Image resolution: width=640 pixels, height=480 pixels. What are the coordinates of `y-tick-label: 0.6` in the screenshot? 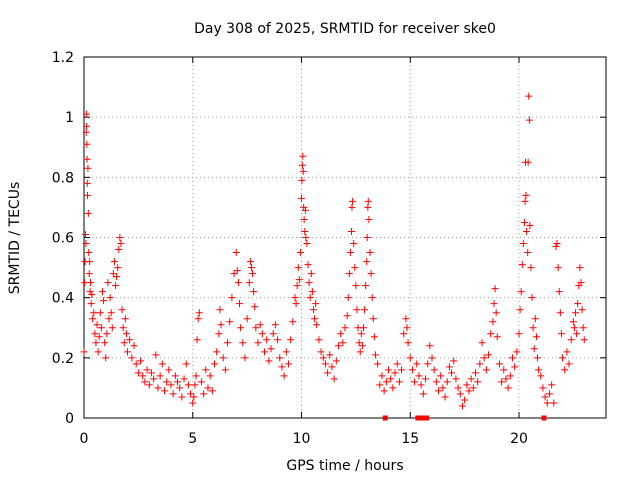 It's located at (63, 239).